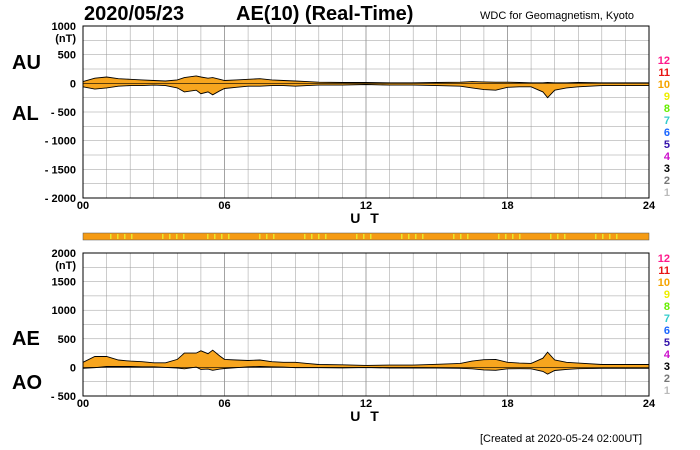  What do you see at coordinates (667, 121) in the screenshot?
I see `legend-level-label: 7` at bounding box center [667, 121].